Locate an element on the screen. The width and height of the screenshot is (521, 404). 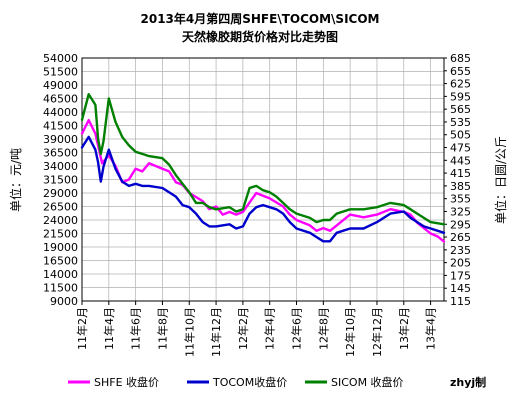
x-tick-label: 11年2月 is located at coordinates (82, 328).